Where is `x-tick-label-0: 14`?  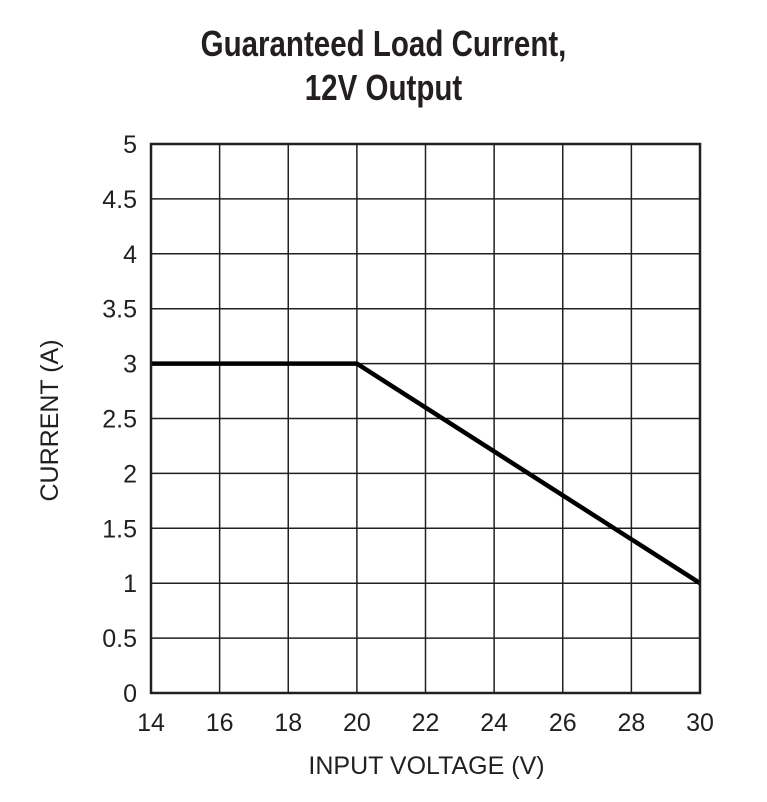
x-tick-label-0: 14 is located at coordinates (151, 723).